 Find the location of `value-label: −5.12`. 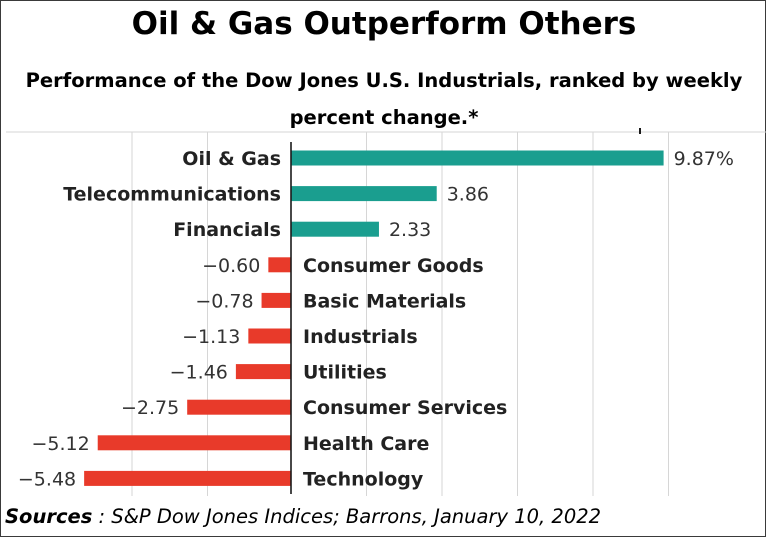

value-label: −5.12 is located at coordinates (60, 444).